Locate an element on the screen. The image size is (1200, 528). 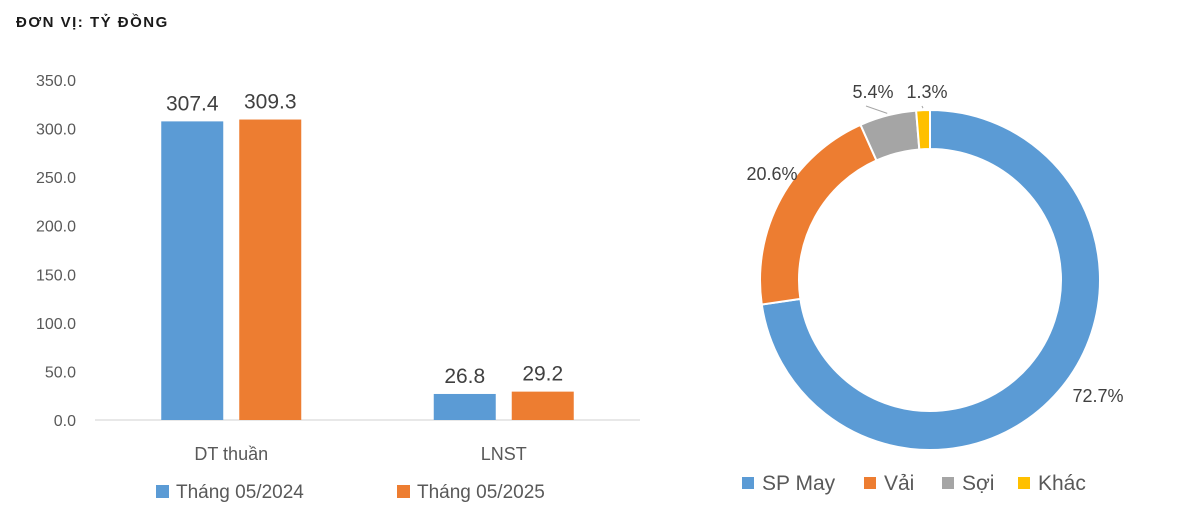
slice-value-label: 20.6% is located at coordinates (771, 174).